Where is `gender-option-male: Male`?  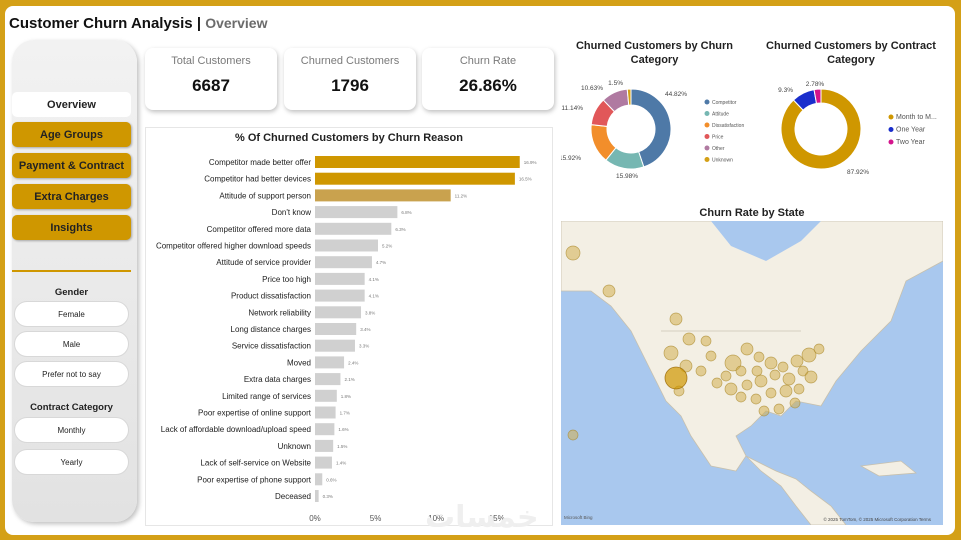
gender-option-male: Male is located at coordinates (71, 344).